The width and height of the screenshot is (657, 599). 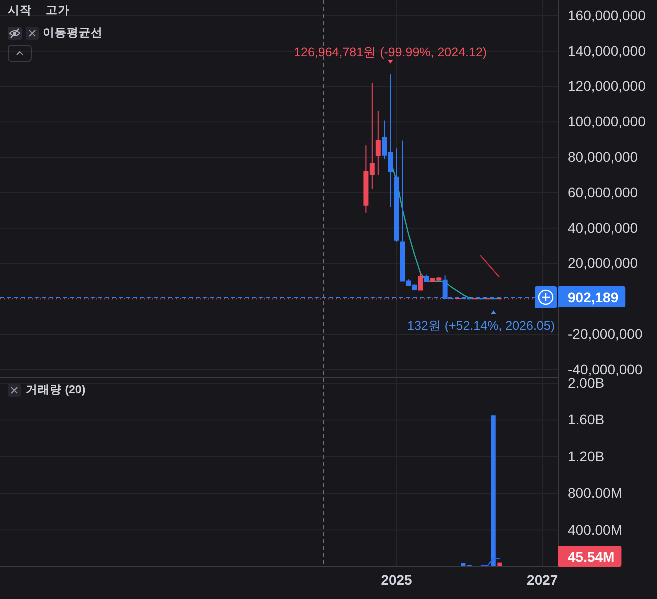 I want to click on text: 거래량 (20), so click(x=56, y=390).